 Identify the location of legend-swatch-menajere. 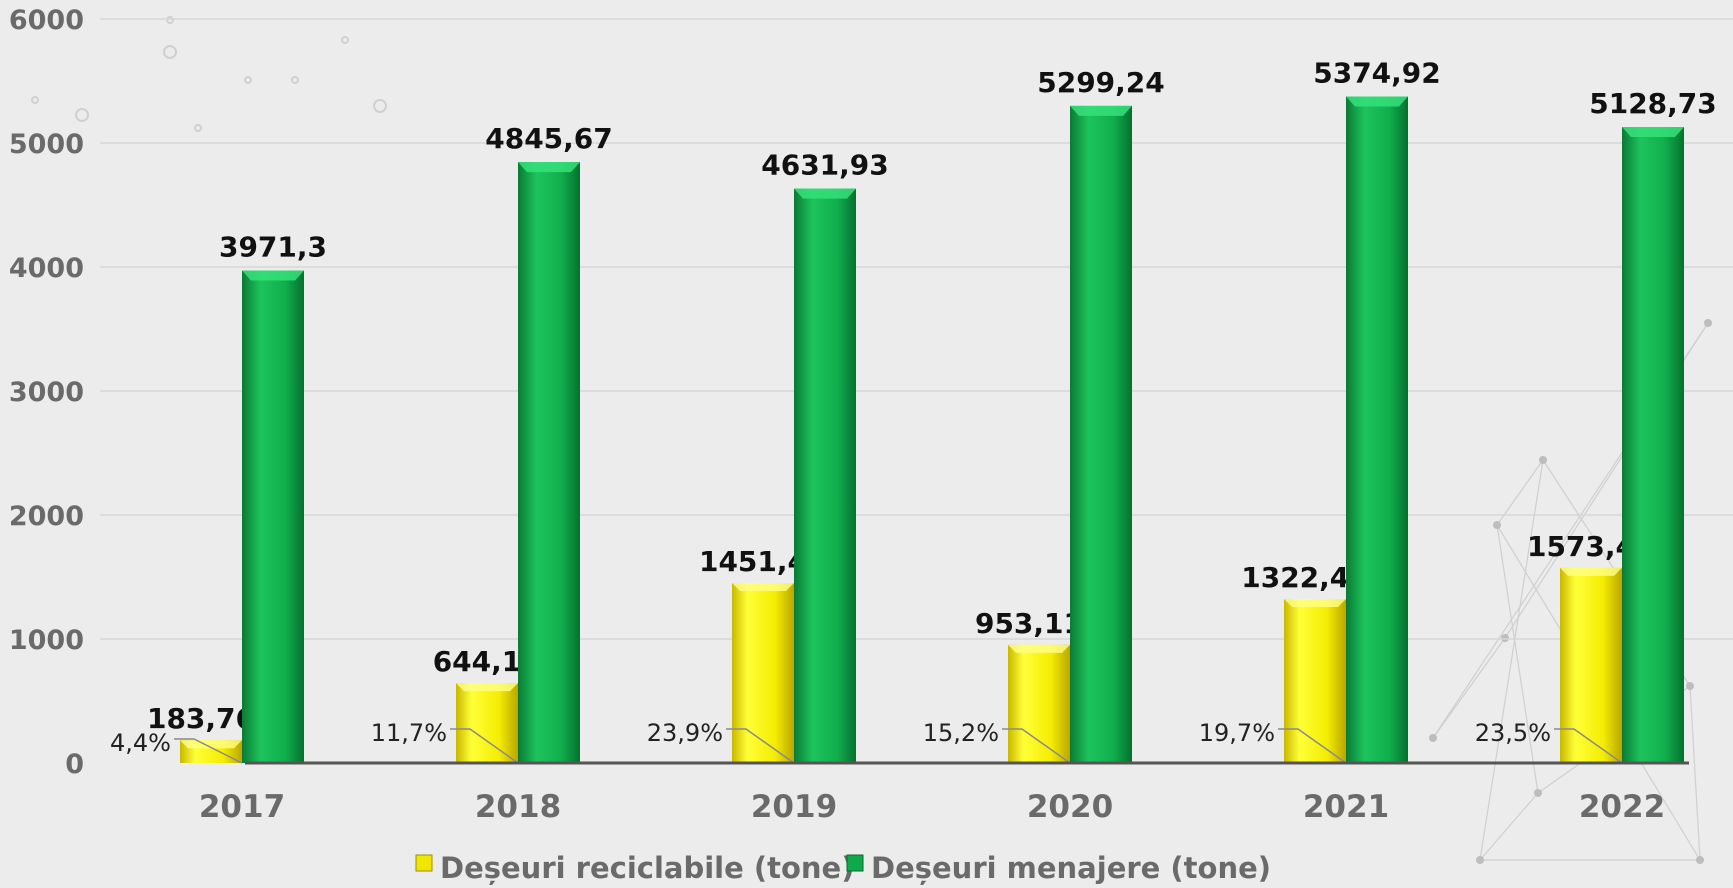
(855, 863).